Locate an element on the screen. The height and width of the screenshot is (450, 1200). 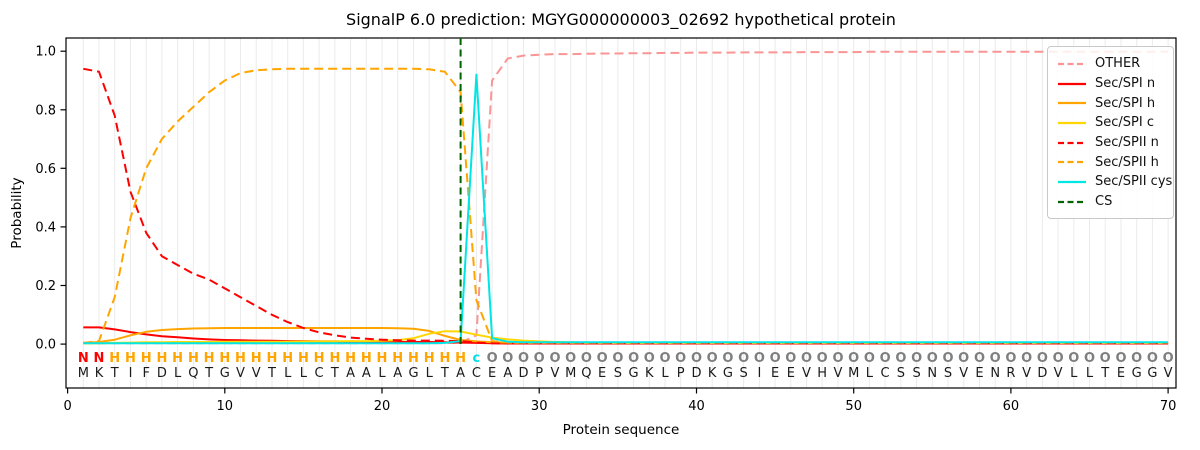
x-tick-label: 50 is located at coordinates (853, 406).